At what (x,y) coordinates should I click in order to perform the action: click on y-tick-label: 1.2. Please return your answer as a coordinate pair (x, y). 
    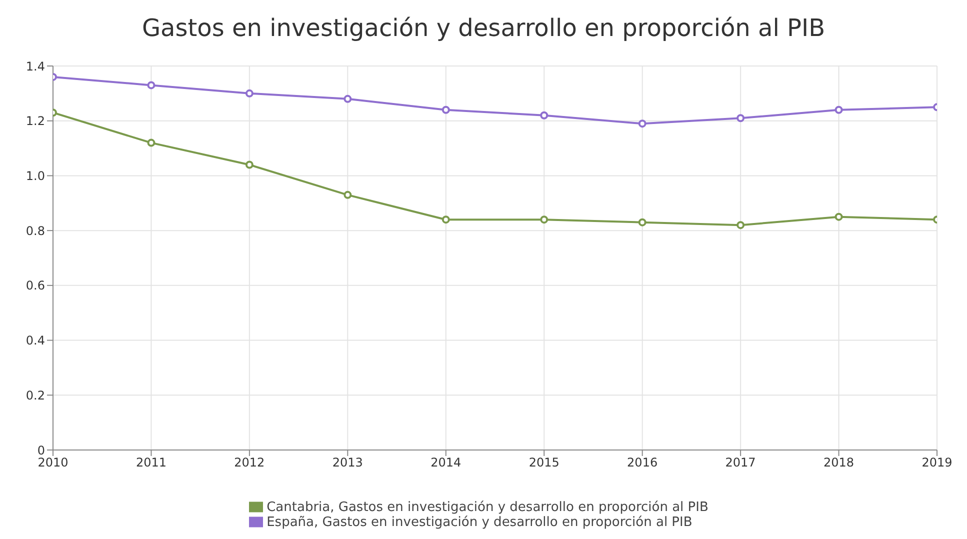
    Looking at the image, I should click on (35, 121).